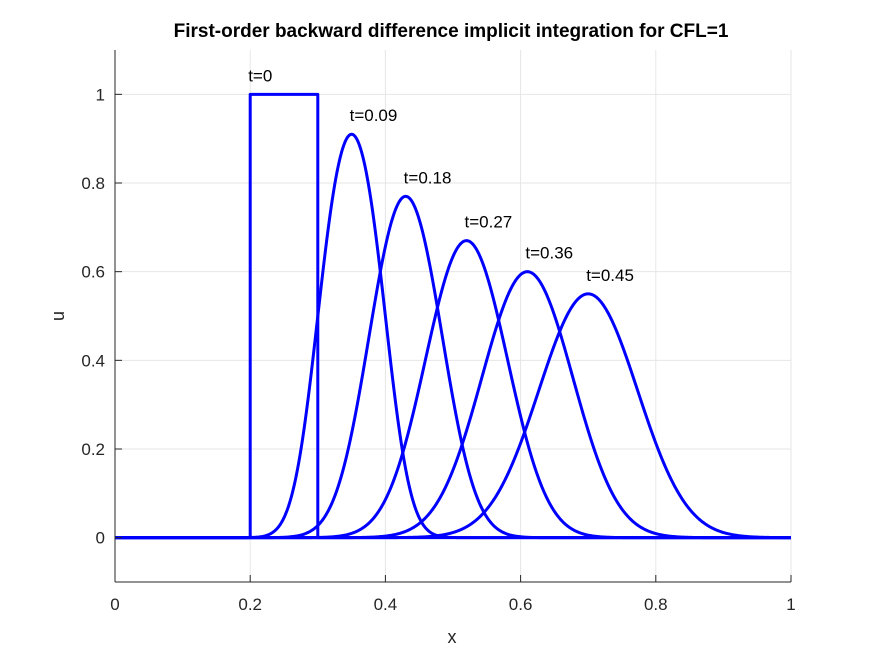 Image resolution: width=875 pixels, height=661 pixels. What do you see at coordinates (549, 253) in the screenshot?
I see `annotation-4: t=0.36` at bounding box center [549, 253].